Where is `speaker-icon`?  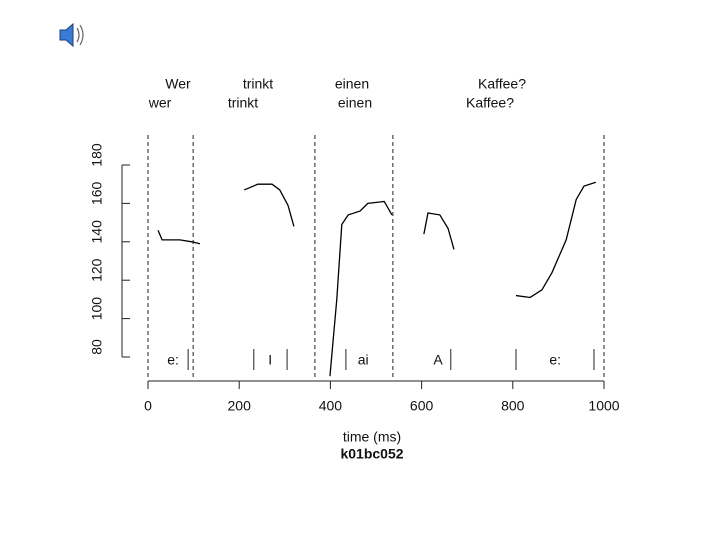 speaker-icon is located at coordinates (71, 35).